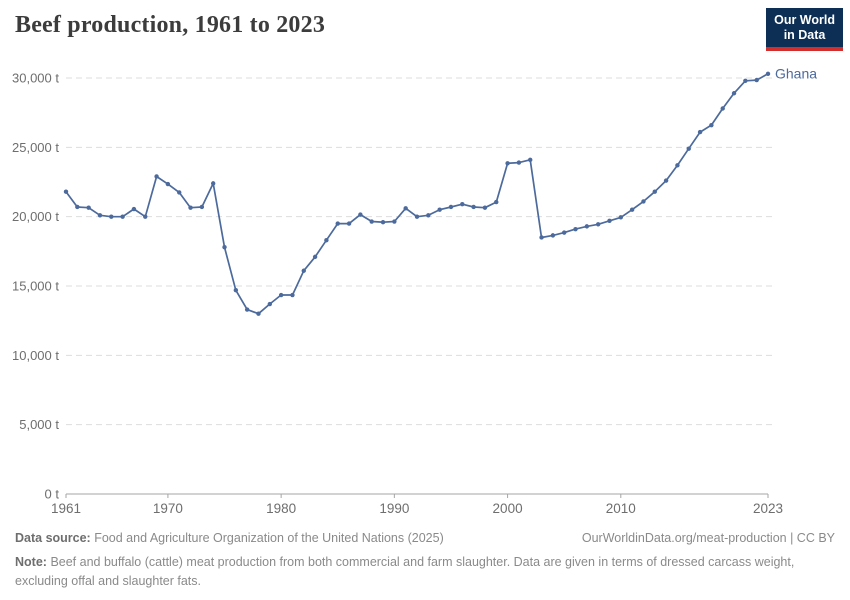 This screenshot has width=850, height=600. What do you see at coordinates (281, 508) in the screenshot?
I see `x-axis-tick-label: 1980` at bounding box center [281, 508].